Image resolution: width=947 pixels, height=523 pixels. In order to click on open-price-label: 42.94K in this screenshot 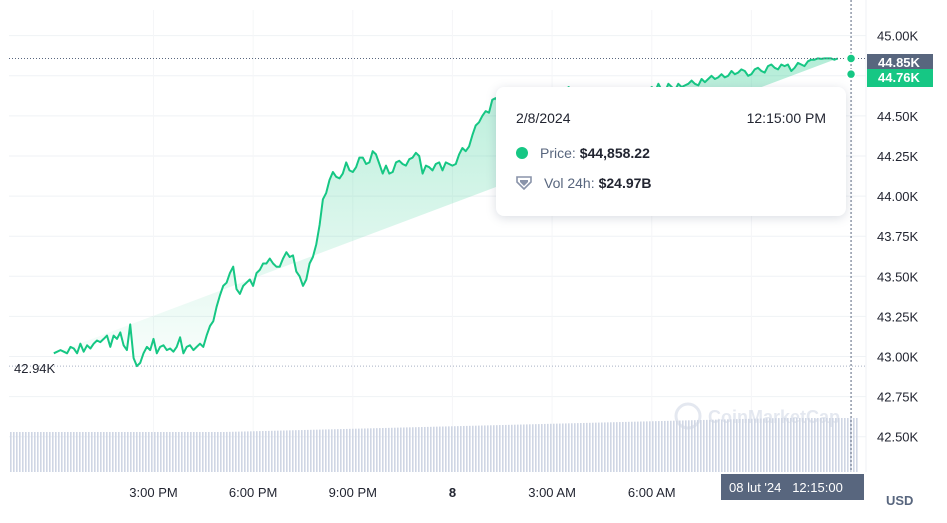, I will do `click(35, 368)`.